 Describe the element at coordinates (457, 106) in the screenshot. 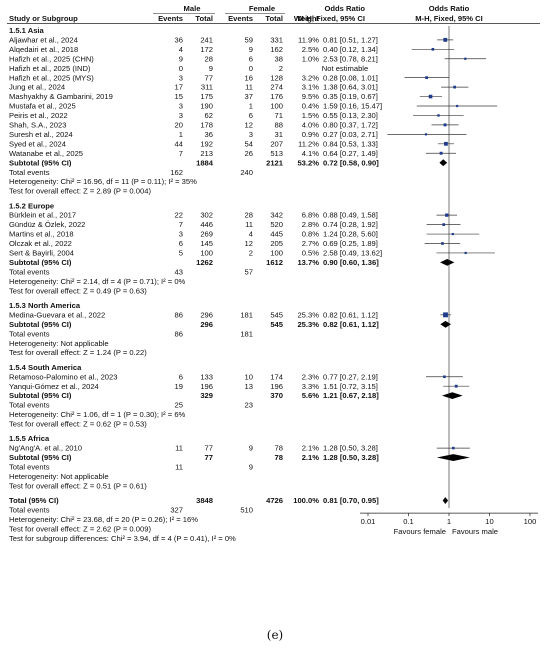

I see `subgroup-1-study-8-point` at that location.